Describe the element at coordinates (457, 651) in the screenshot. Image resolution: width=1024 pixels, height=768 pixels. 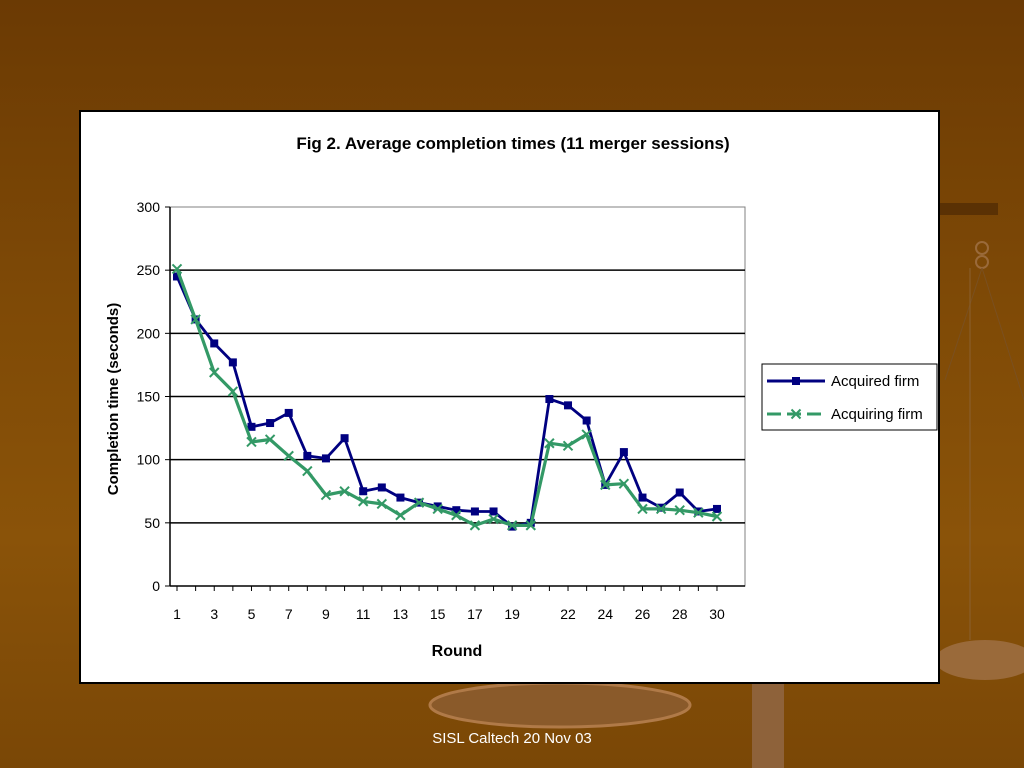
I see `x-axis-label: Round` at that location.